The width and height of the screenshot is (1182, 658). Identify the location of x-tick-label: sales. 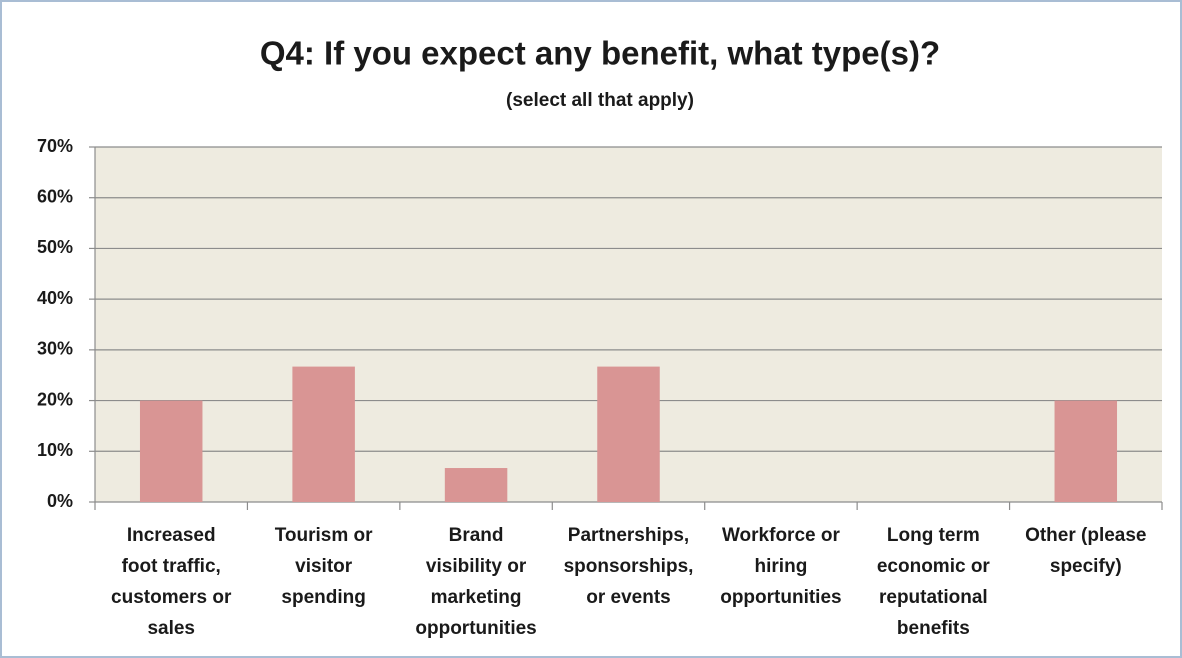
(171, 628).